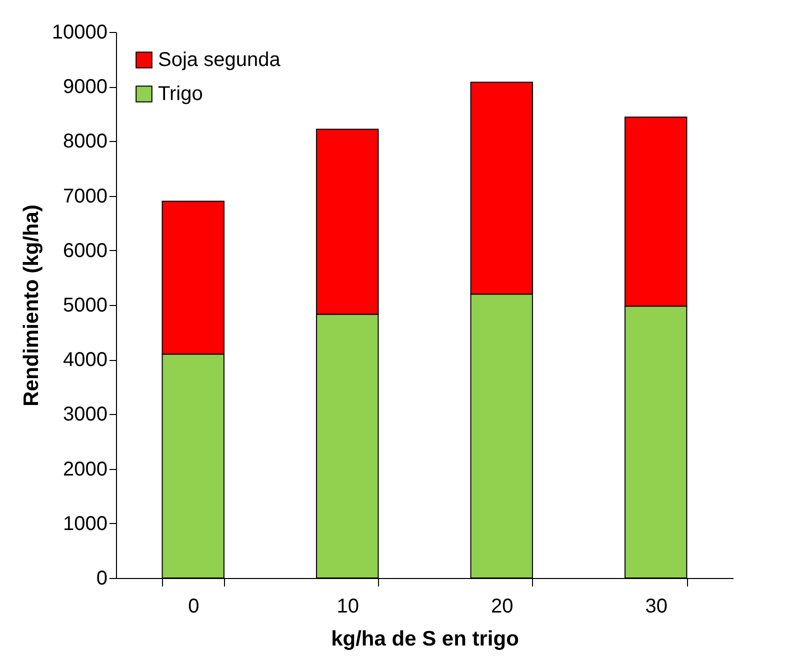  Describe the element at coordinates (85, 87) in the screenshot. I see `y-tick-label: 9000` at that location.